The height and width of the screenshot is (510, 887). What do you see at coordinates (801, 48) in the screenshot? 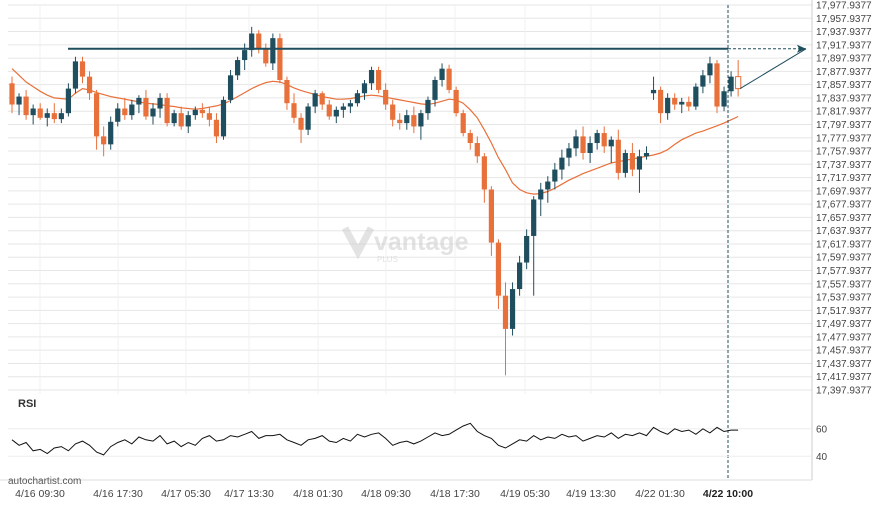
I see `forecast-arrow-icon` at bounding box center [801, 48].